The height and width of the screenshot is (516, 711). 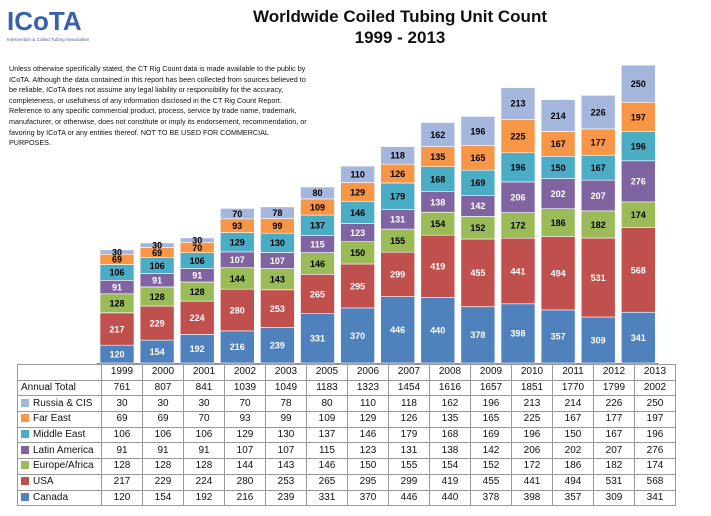 What do you see at coordinates (437, 135) in the screenshot?
I see `data-label: 162` at bounding box center [437, 135].